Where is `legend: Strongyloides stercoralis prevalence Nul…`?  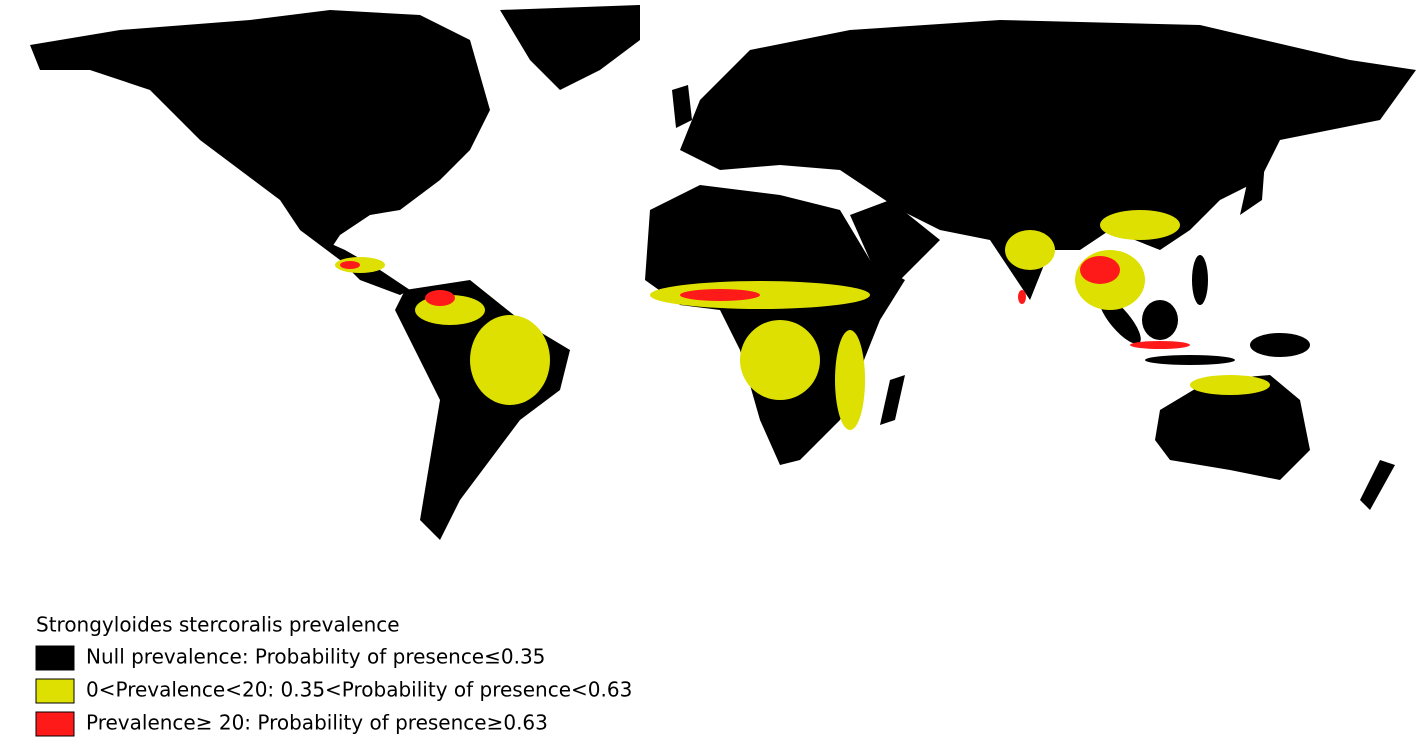
legend: Strongyloides stercoralis prevalence Nul… is located at coordinates (333, 675).